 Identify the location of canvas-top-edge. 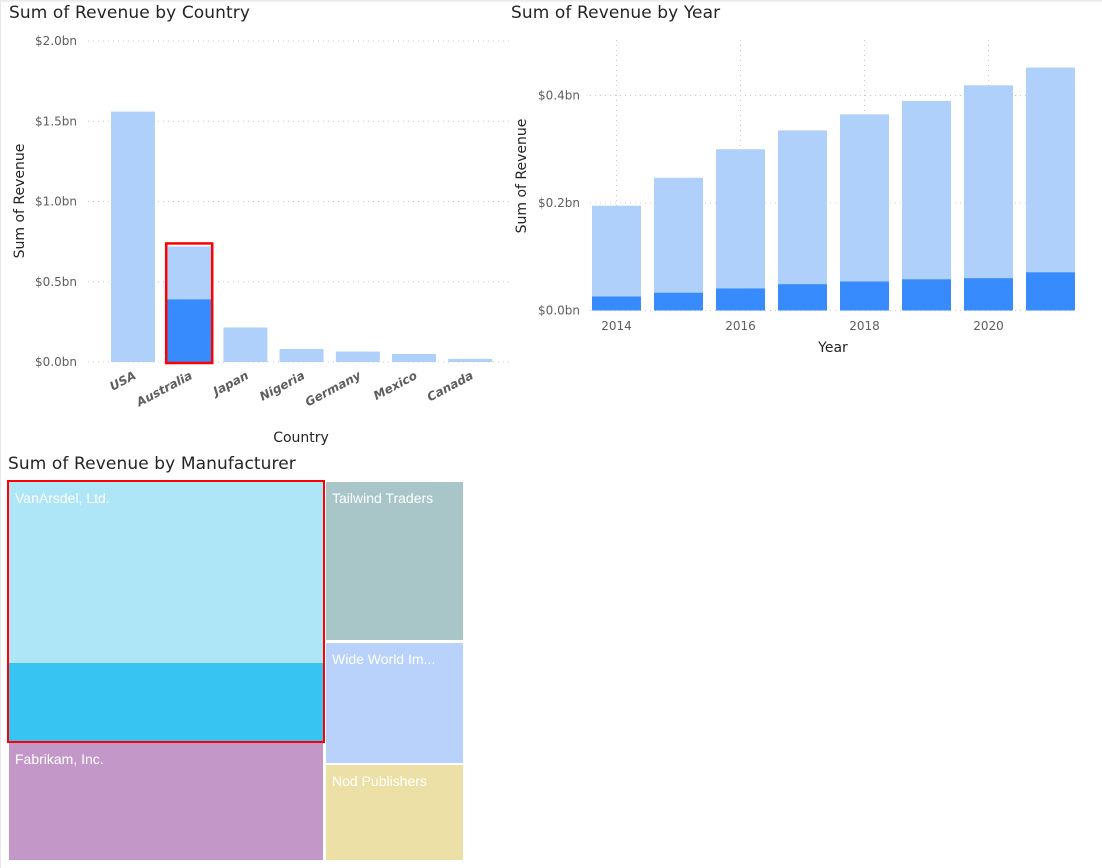
(551, 1).